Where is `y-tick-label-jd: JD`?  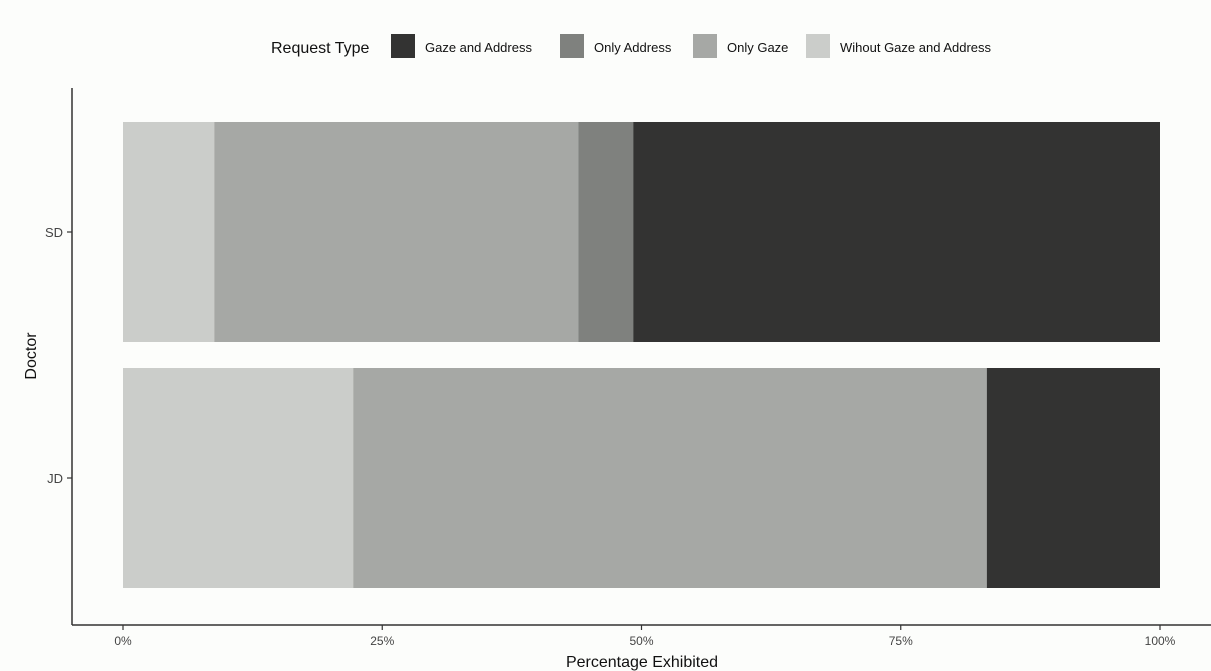
y-tick-label-jd: JD is located at coordinates (55, 478).